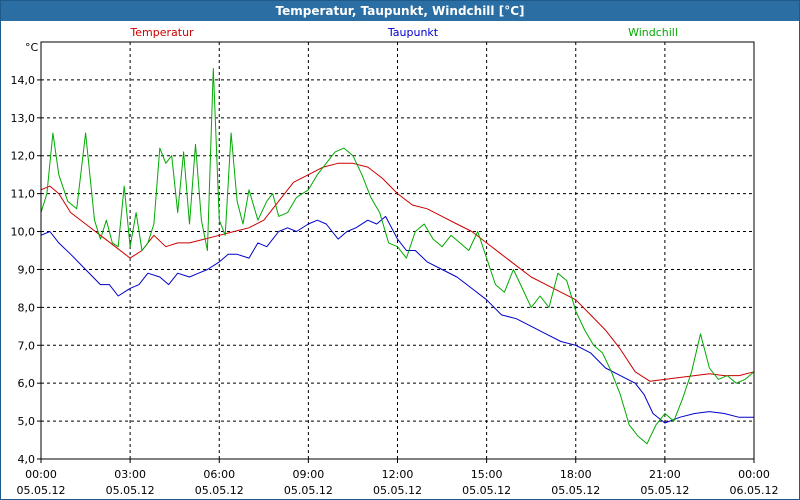 This screenshot has width=800, height=500. What do you see at coordinates (653, 32) in the screenshot?
I see `legend-item-windchill: Windchill` at bounding box center [653, 32].